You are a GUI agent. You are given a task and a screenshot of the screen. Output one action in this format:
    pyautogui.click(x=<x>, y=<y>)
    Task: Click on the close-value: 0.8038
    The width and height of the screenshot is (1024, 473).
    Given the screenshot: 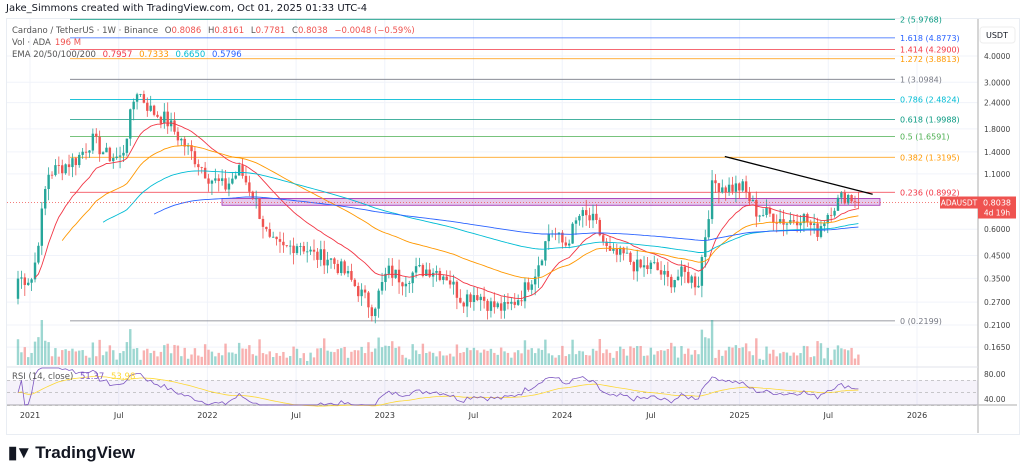 What is the action you would take?
    pyautogui.click(x=312, y=31)
    